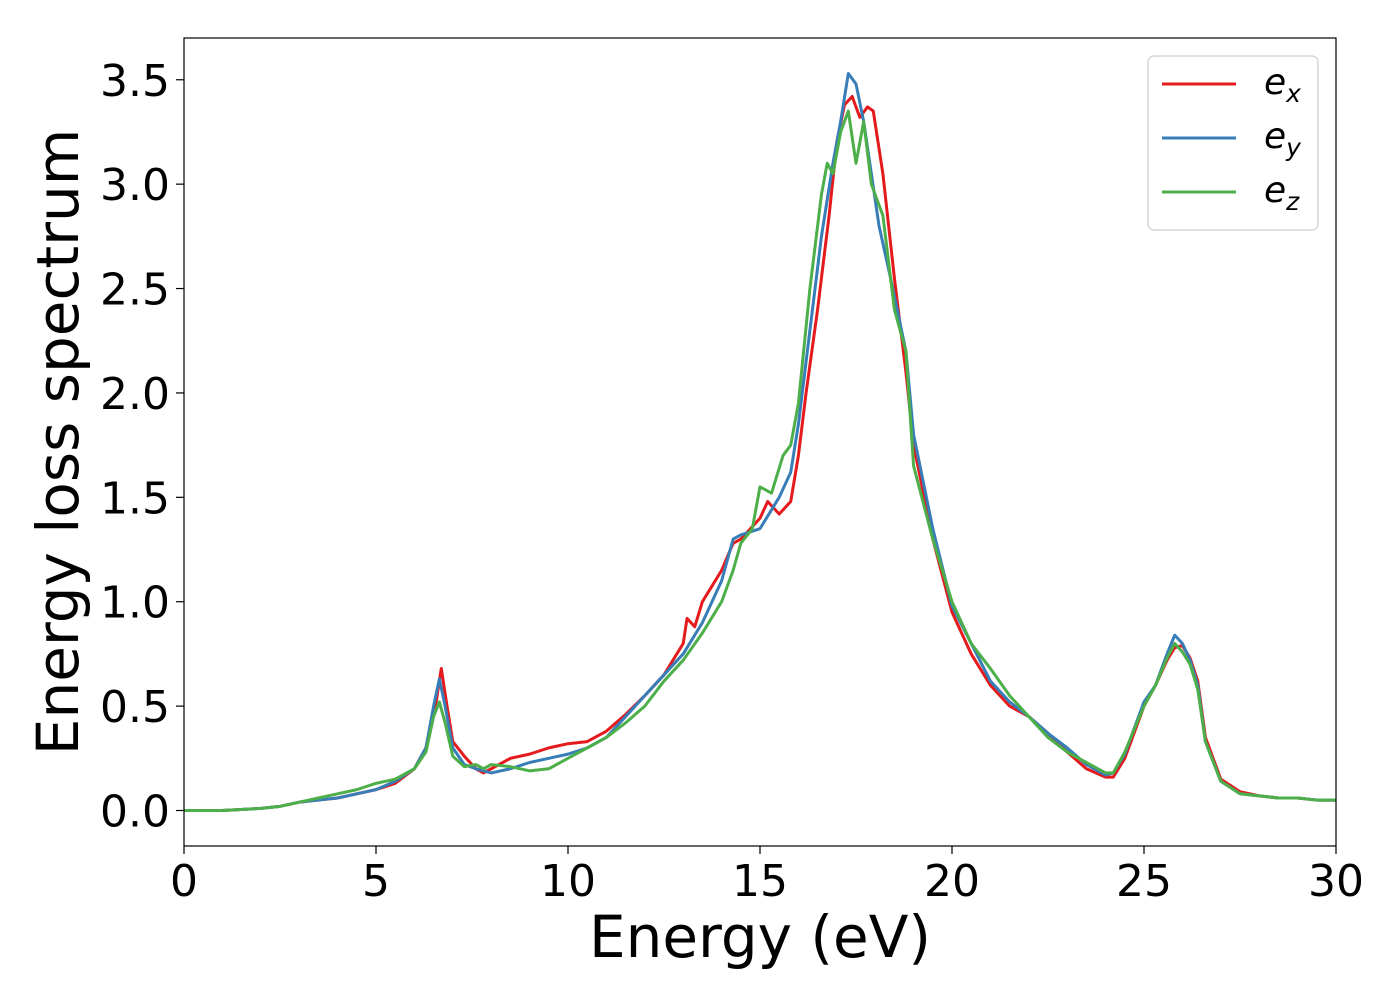 The height and width of the screenshot is (1005, 1400). What do you see at coordinates (1144, 881) in the screenshot?
I see `x-tick-label: 25` at bounding box center [1144, 881].